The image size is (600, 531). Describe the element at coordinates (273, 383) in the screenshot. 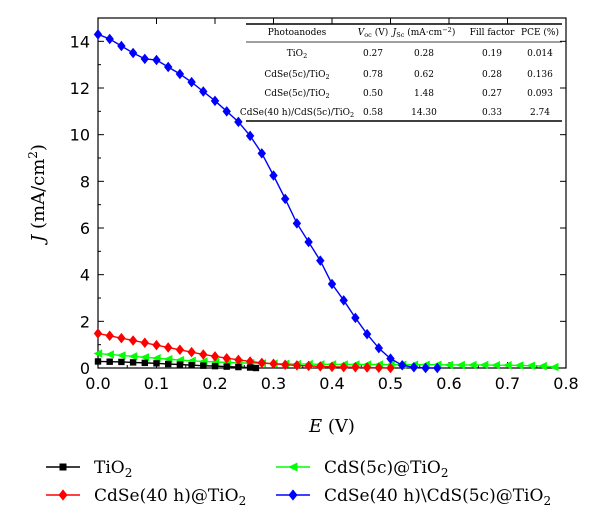

I see `x-tick-label: 0.3` at that location.